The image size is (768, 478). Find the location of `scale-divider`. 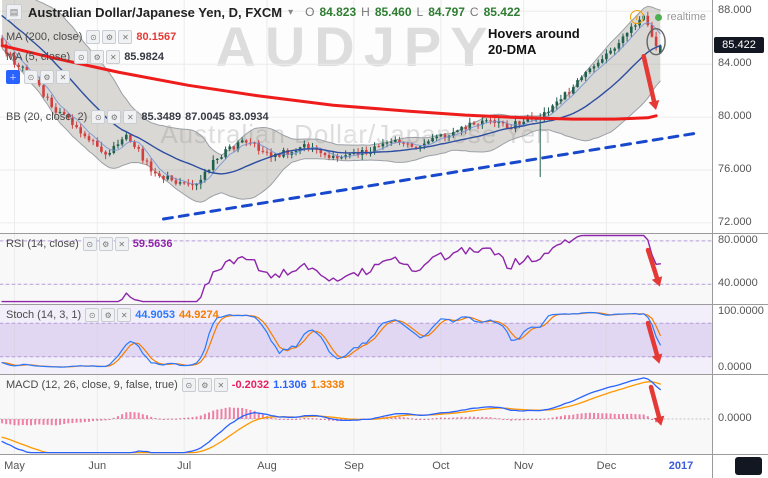

scale-divider is located at coordinates (712, 239).